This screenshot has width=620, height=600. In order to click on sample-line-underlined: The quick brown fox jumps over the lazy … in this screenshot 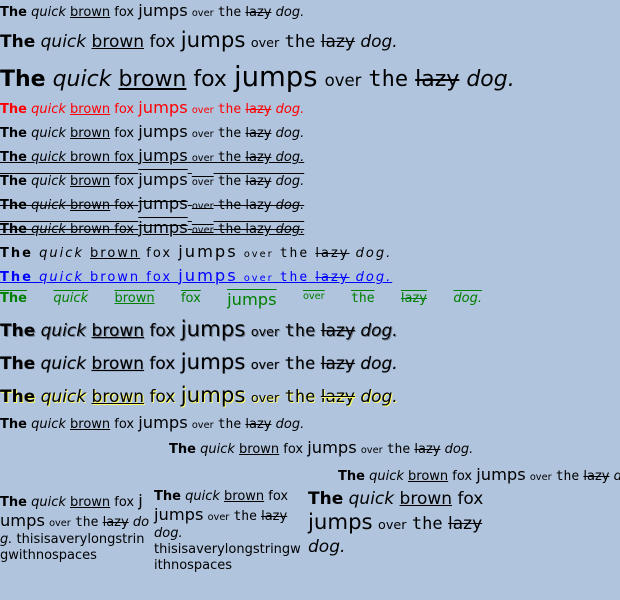, I will do `click(152, 155)`.